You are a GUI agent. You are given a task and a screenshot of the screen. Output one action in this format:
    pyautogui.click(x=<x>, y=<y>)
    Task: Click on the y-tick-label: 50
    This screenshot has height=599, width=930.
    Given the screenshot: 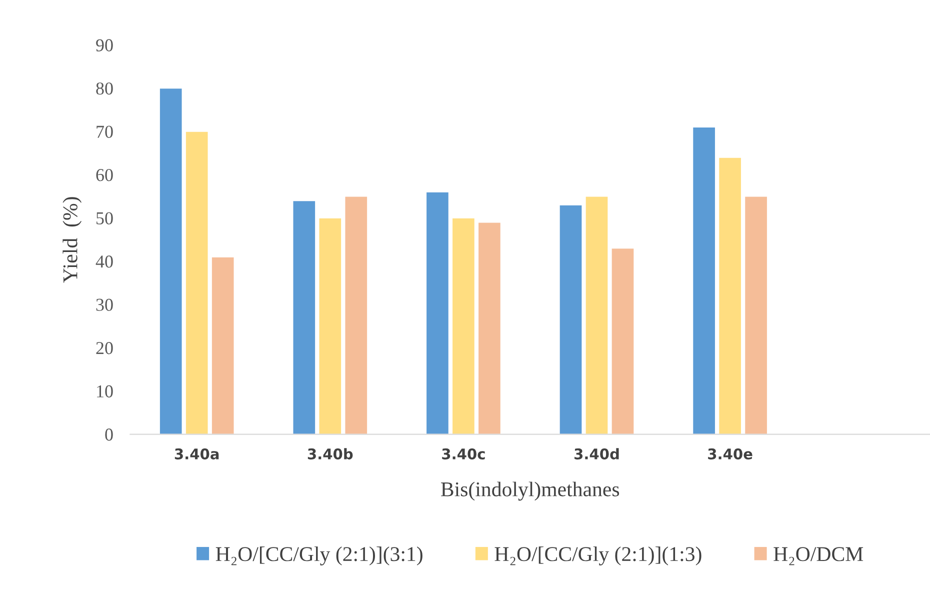 What is the action you would take?
    pyautogui.click(x=104, y=218)
    